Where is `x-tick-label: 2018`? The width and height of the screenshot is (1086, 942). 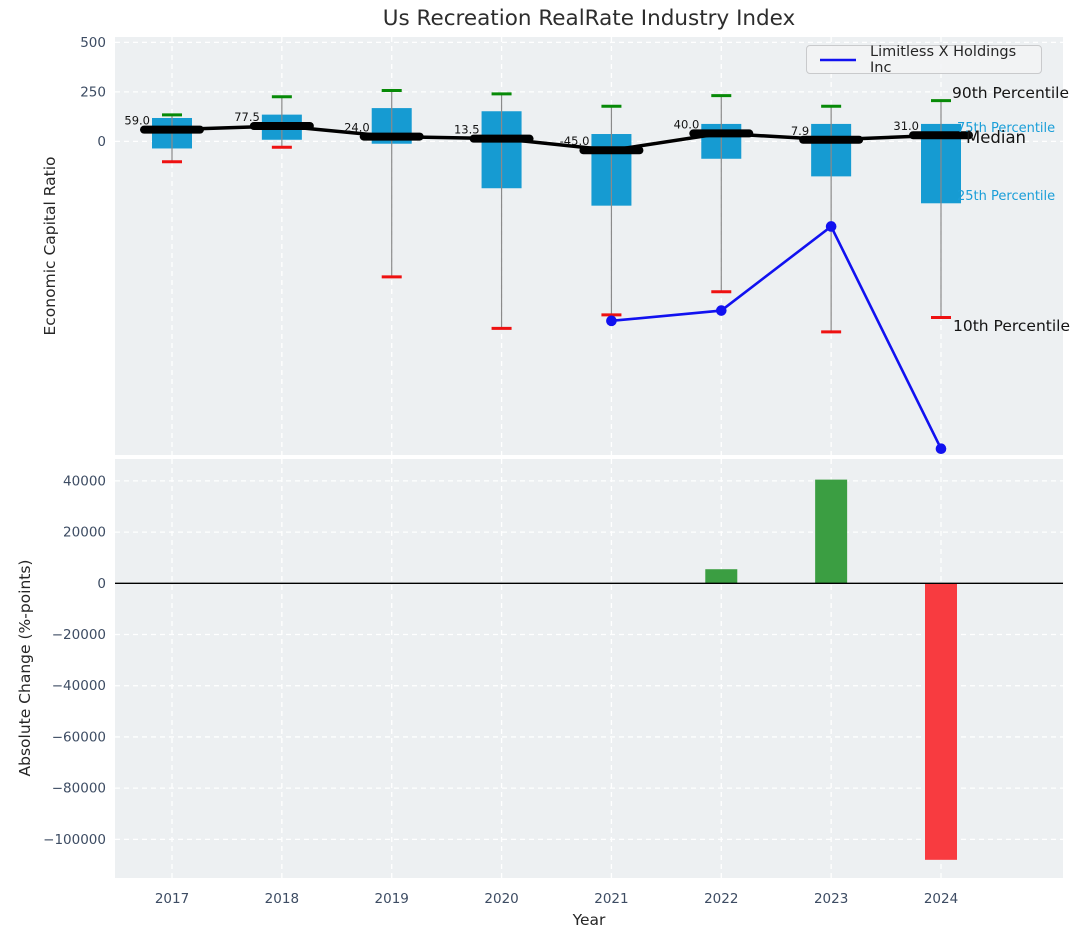
x-tick-label: 2018 is located at coordinates (282, 899).